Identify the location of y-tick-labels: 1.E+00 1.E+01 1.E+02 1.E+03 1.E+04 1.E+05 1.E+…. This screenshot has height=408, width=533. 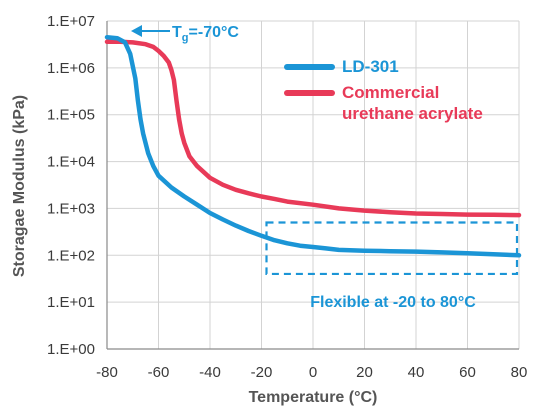
(71, 185).